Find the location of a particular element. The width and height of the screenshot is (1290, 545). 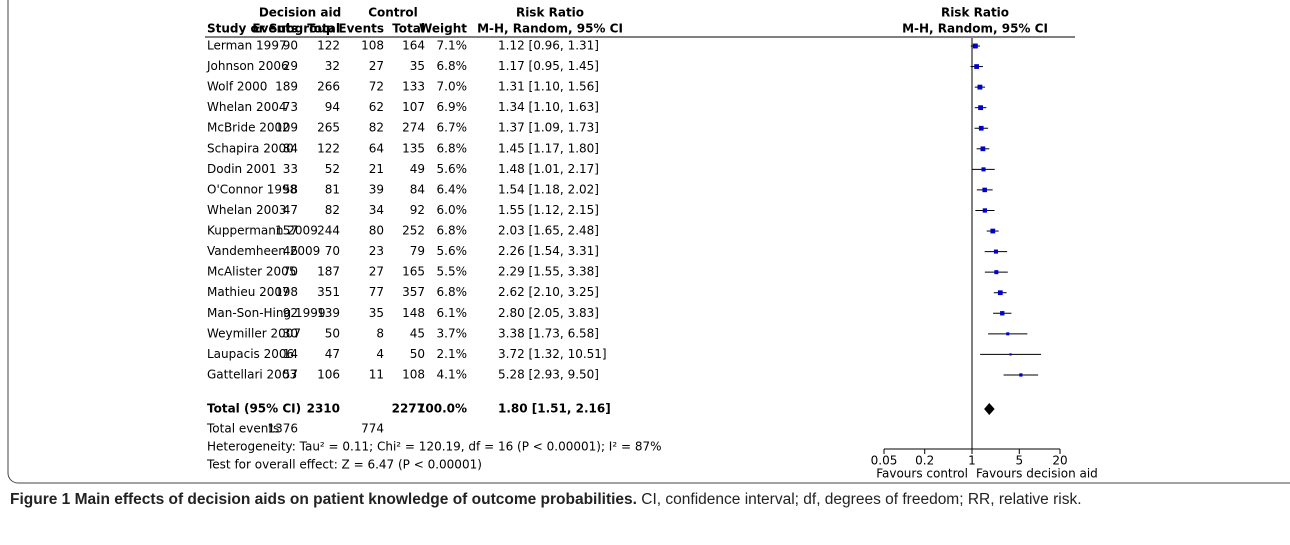

x-label-right: Favours decision aid is located at coordinates (1037, 474).